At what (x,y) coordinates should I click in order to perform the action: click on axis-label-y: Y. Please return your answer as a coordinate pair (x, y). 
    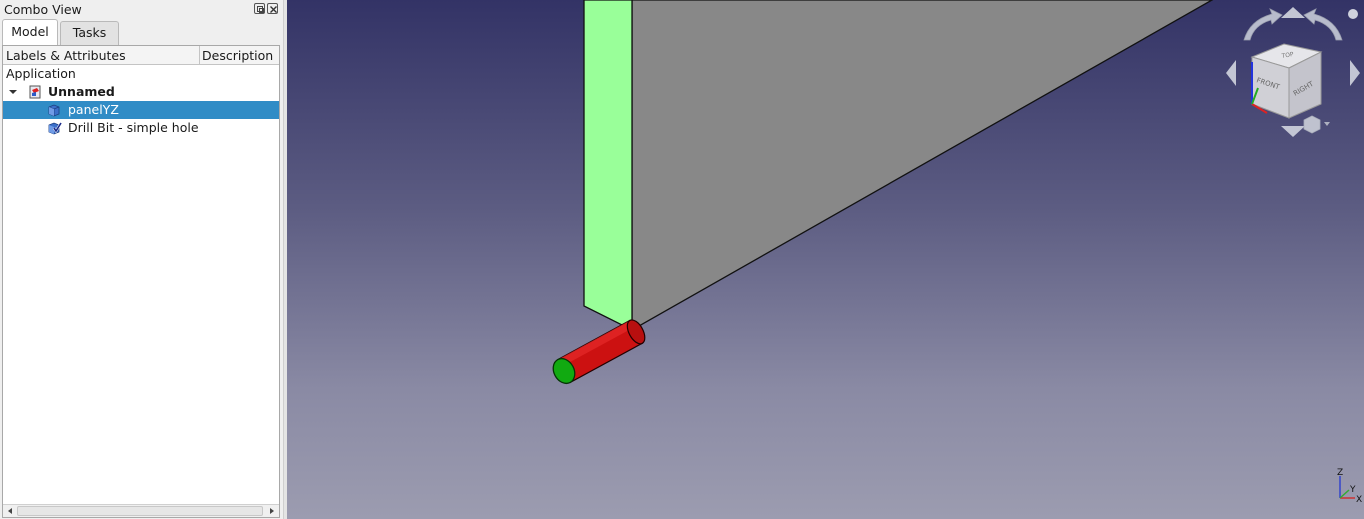
    Looking at the image, I should click on (1352, 490).